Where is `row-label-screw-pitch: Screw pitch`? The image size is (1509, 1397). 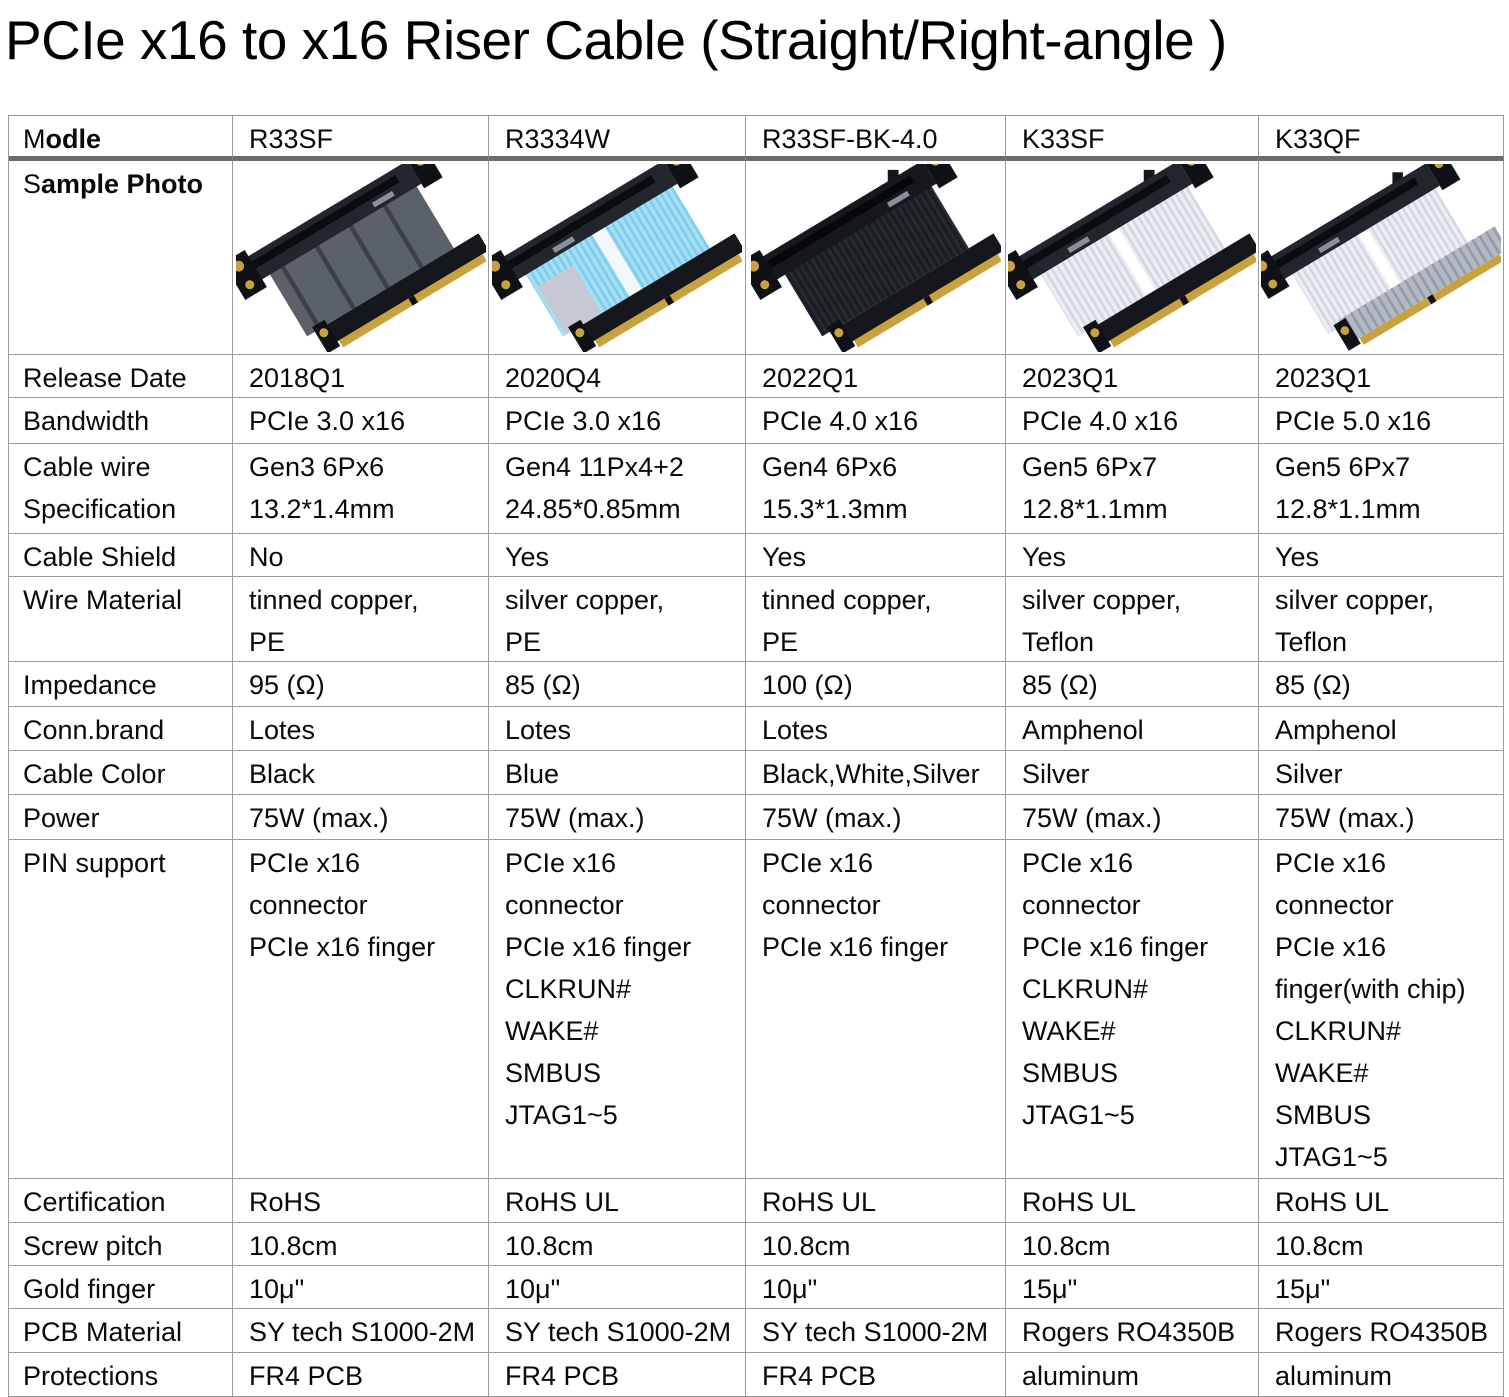 row-label-screw-pitch: Screw pitch is located at coordinates (121, 1244).